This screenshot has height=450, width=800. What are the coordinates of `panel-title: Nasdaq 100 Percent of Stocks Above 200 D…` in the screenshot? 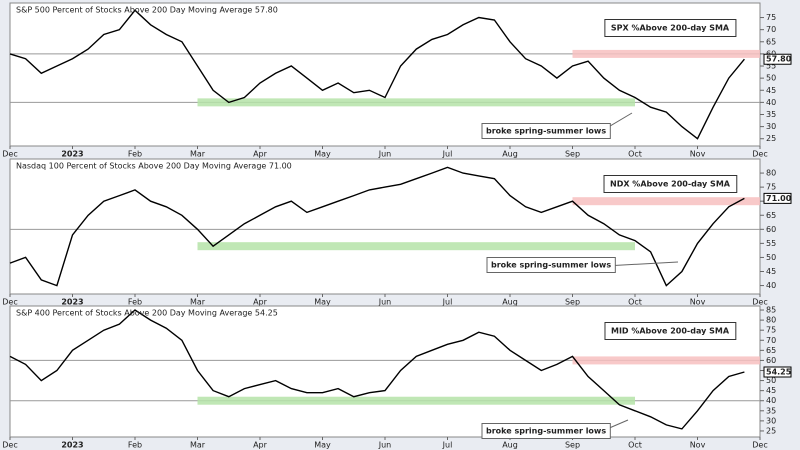 It's located at (154, 166).